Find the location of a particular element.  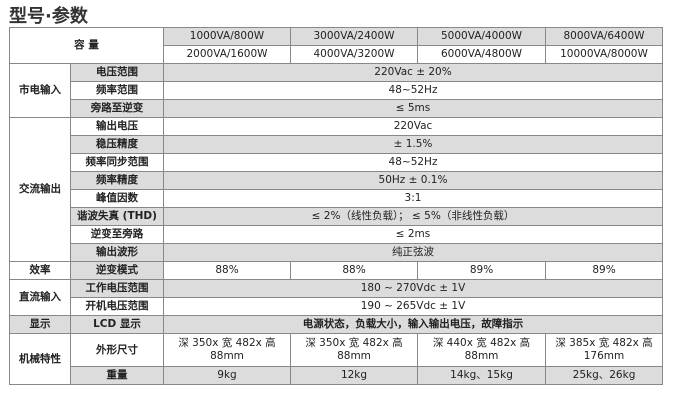

row-value: 180 ~ 270Vdc ± 1V is located at coordinates (413, 288).